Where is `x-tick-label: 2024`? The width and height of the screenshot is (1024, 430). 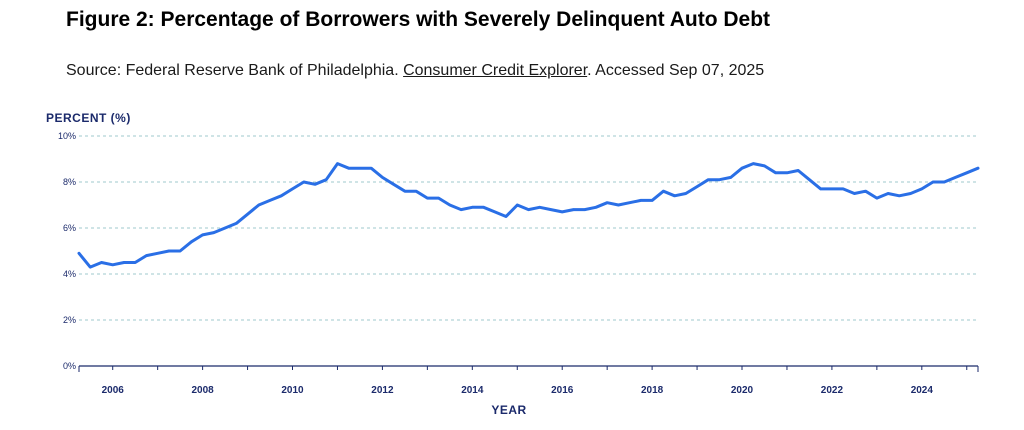
x-tick-label: 2024 is located at coordinates (922, 390).